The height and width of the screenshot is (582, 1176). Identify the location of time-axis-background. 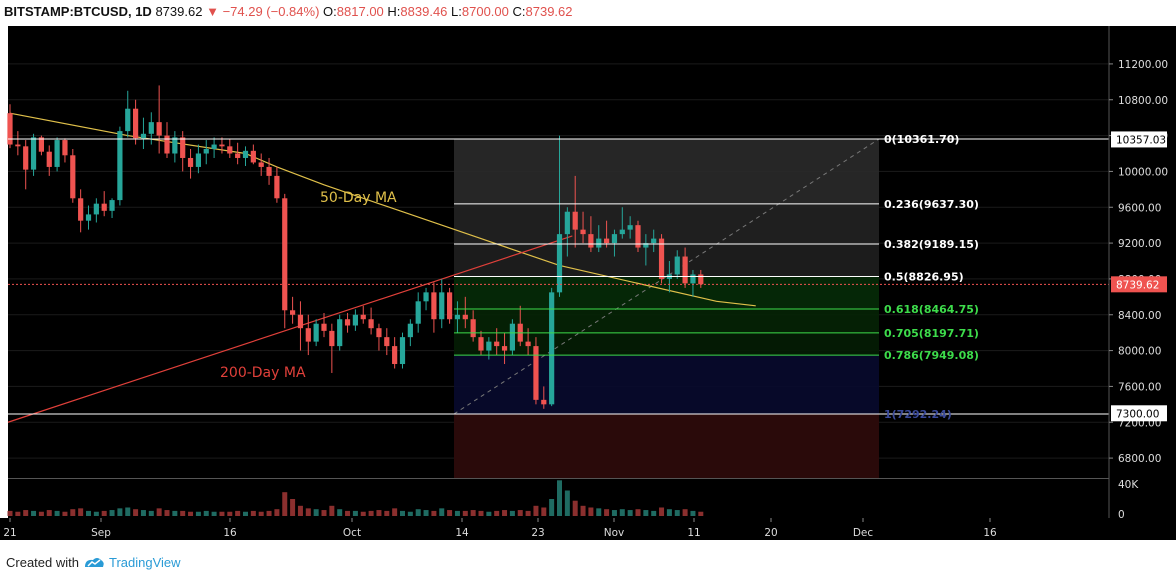
(588, 529).